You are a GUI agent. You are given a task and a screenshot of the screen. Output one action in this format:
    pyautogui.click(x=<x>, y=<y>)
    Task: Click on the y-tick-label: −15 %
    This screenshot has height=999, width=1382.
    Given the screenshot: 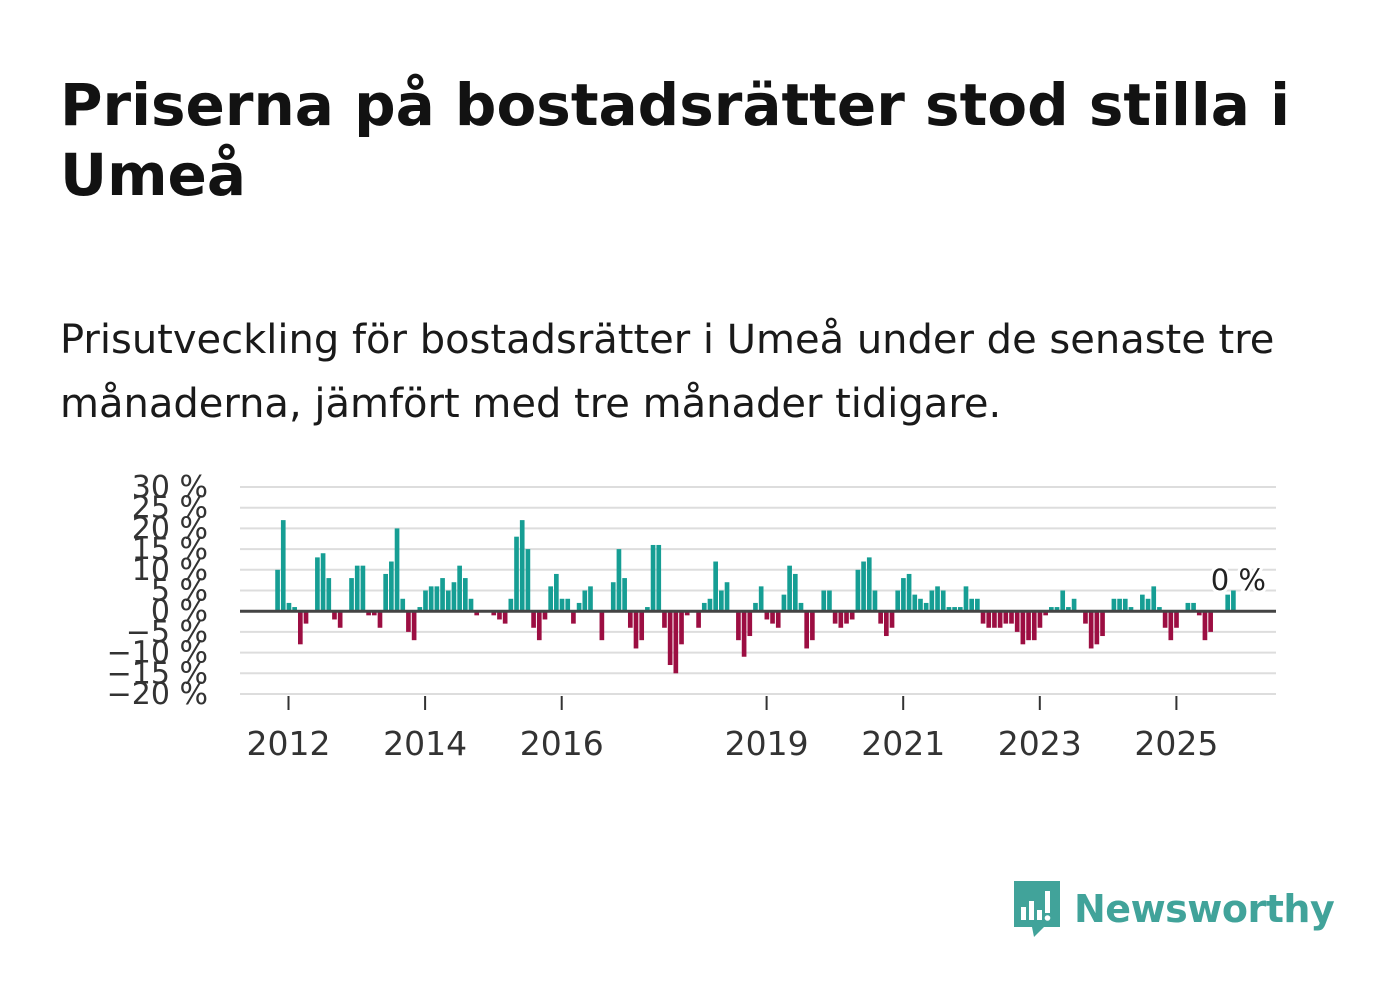 What is the action you would take?
    pyautogui.click(x=157, y=673)
    